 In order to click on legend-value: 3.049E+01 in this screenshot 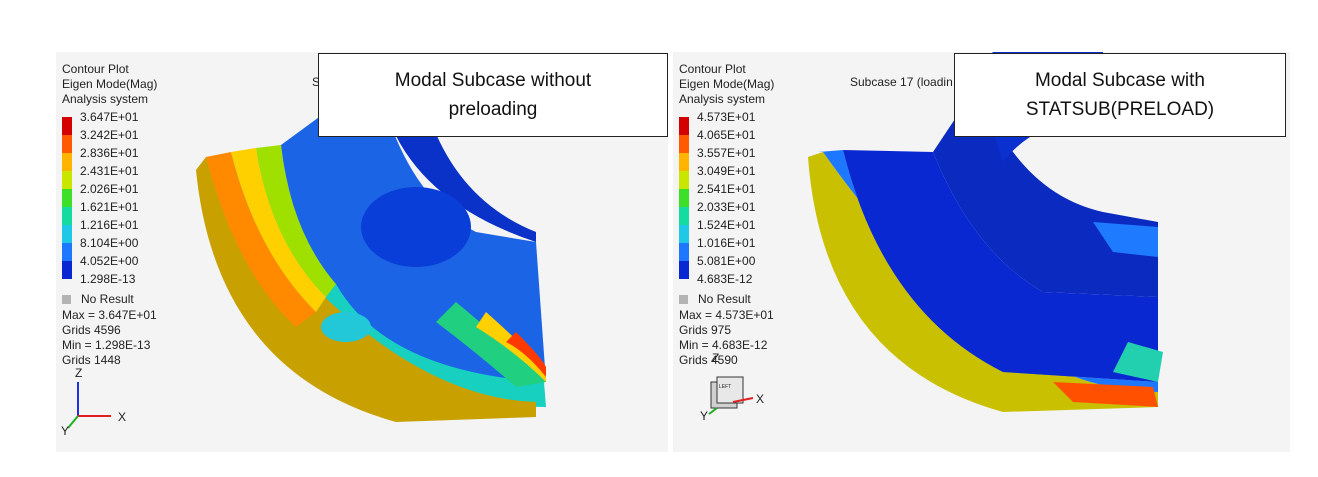, I will do `click(726, 171)`.